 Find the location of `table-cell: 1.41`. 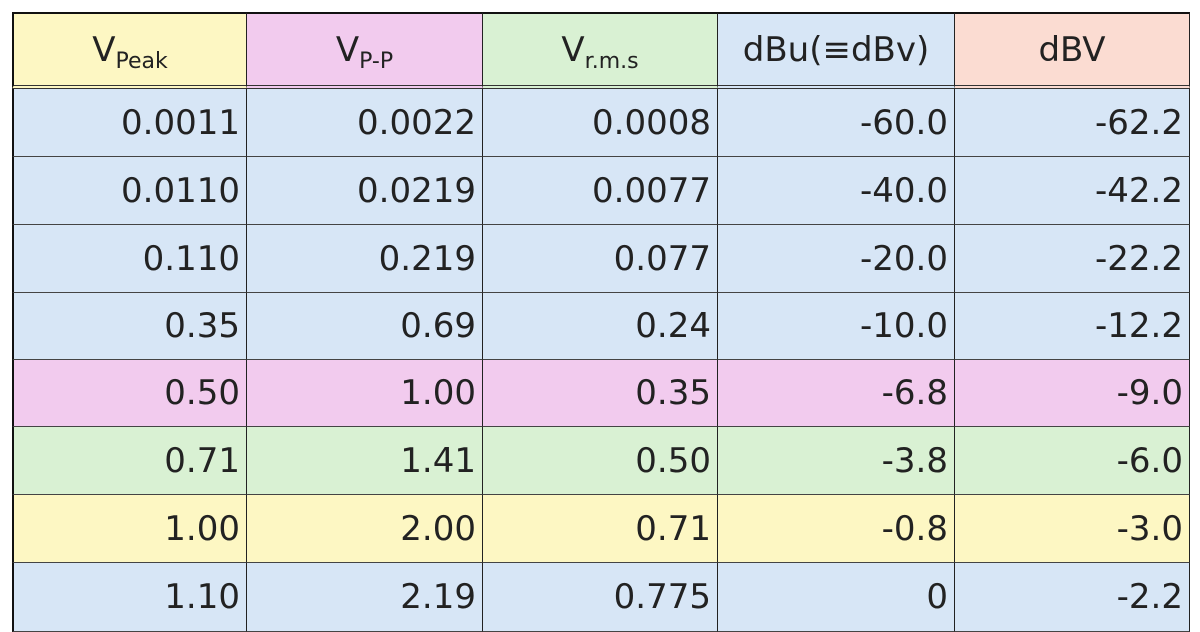

table-cell: 1.41 is located at coordinates (365, 461).